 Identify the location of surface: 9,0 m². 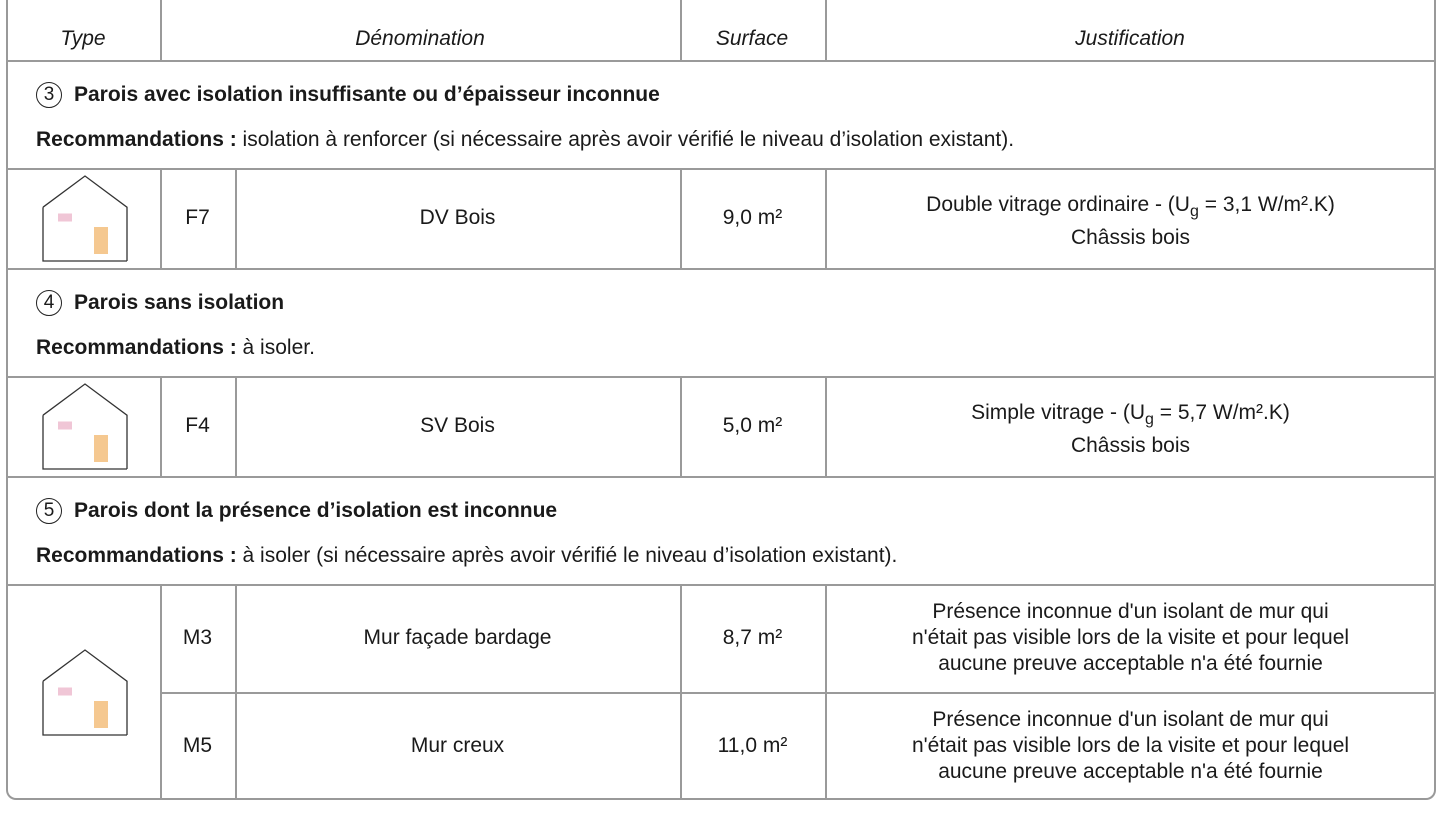
(752, 217).